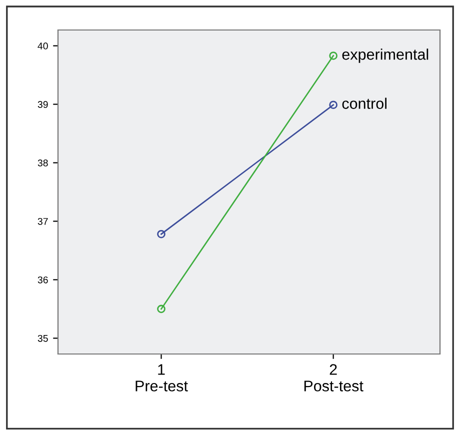 The width and height of the screenshot is (460, 433). I want to click on y-tick-label: 38, so click(43, 162).